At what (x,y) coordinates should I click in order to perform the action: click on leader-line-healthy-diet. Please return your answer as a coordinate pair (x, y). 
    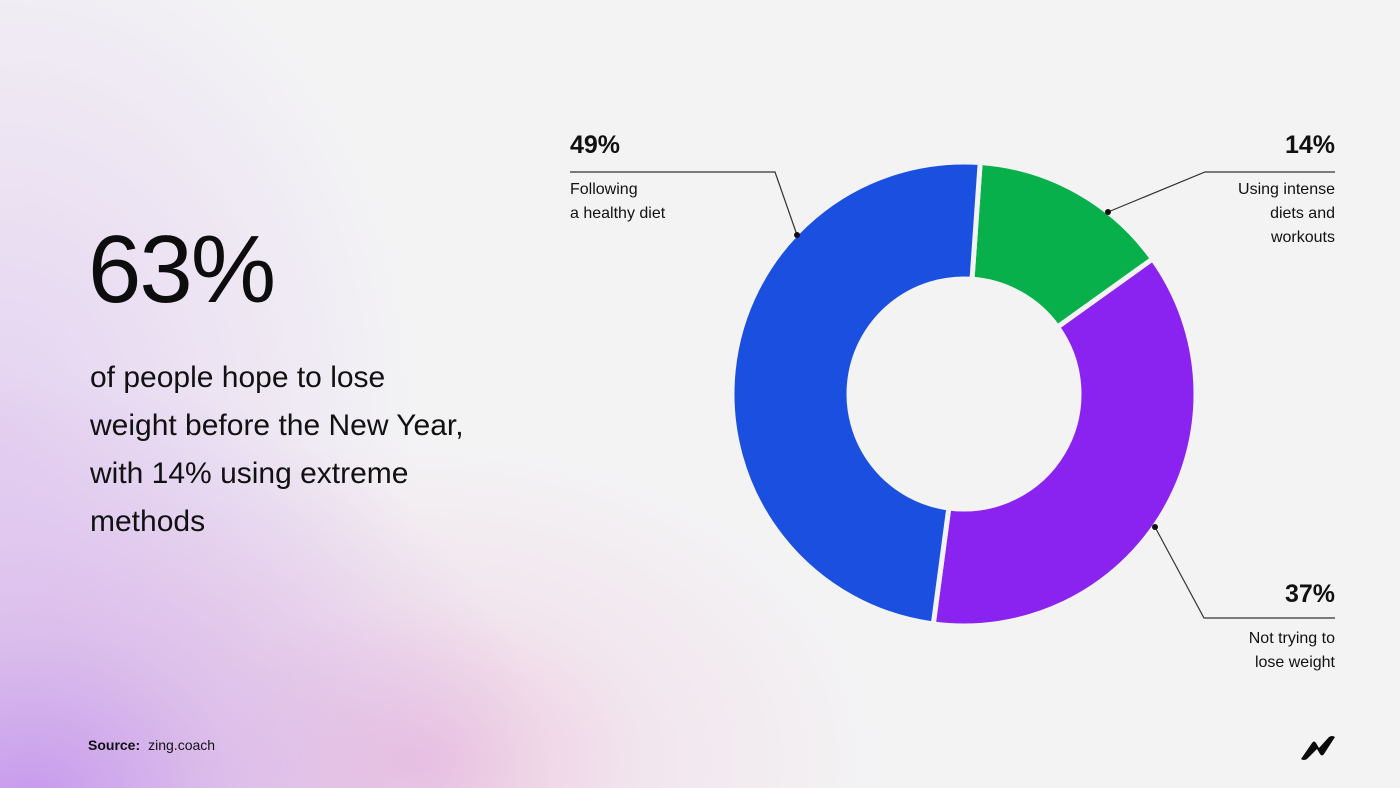
    Looking at the image, I should click on (684, 203).